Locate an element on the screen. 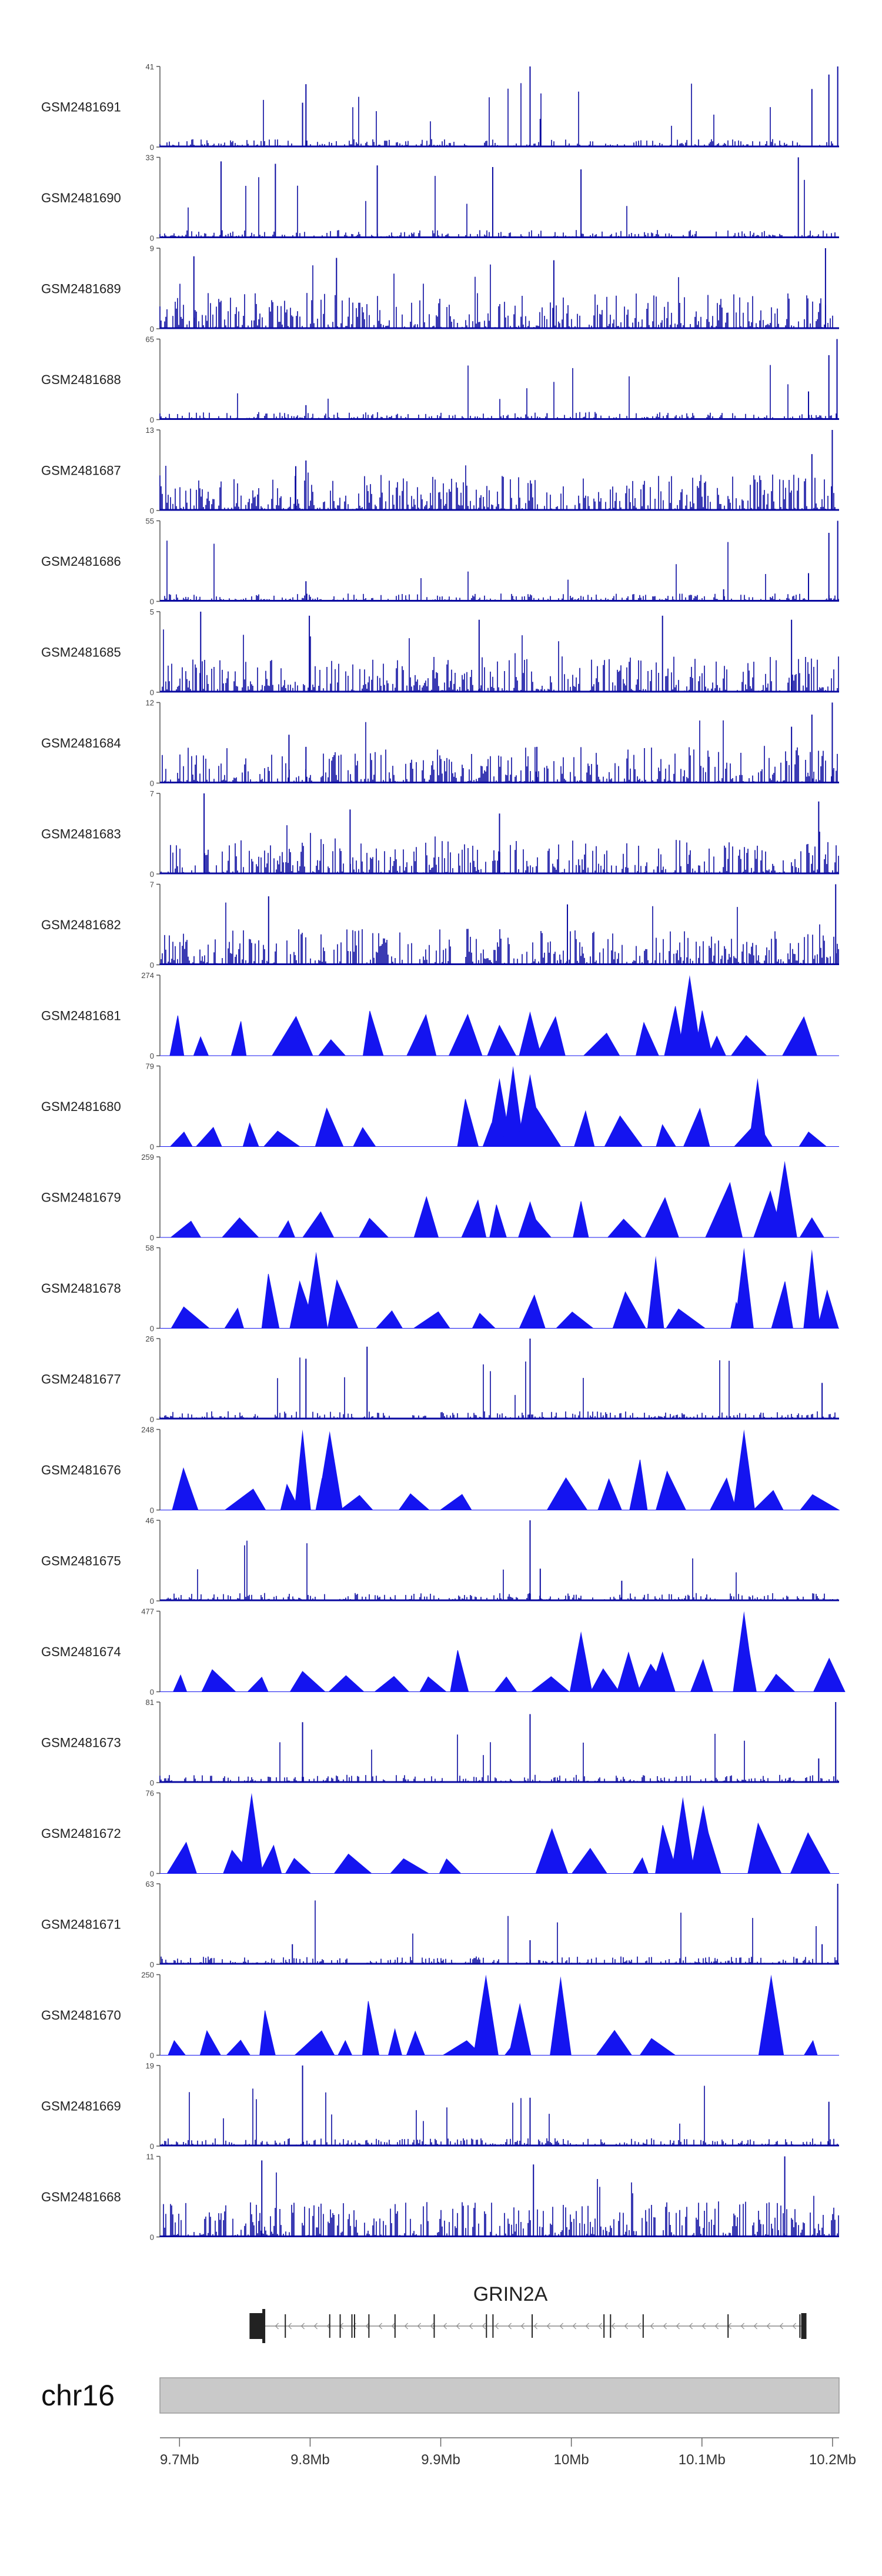 The width and height of the screenshot is (882, 2576). track-label: GSM2481677 is located at coordinates (81, 1379).